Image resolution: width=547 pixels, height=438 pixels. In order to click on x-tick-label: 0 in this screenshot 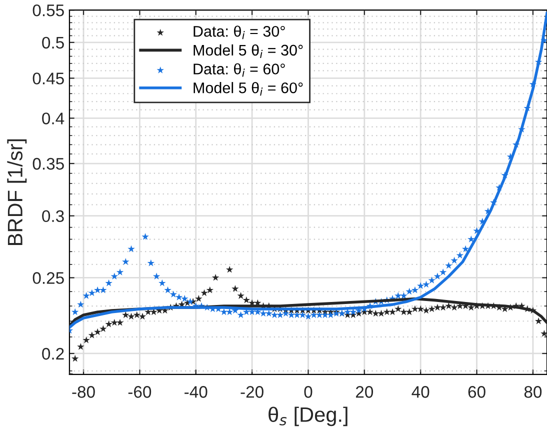, I will do `click(308, 392)`.